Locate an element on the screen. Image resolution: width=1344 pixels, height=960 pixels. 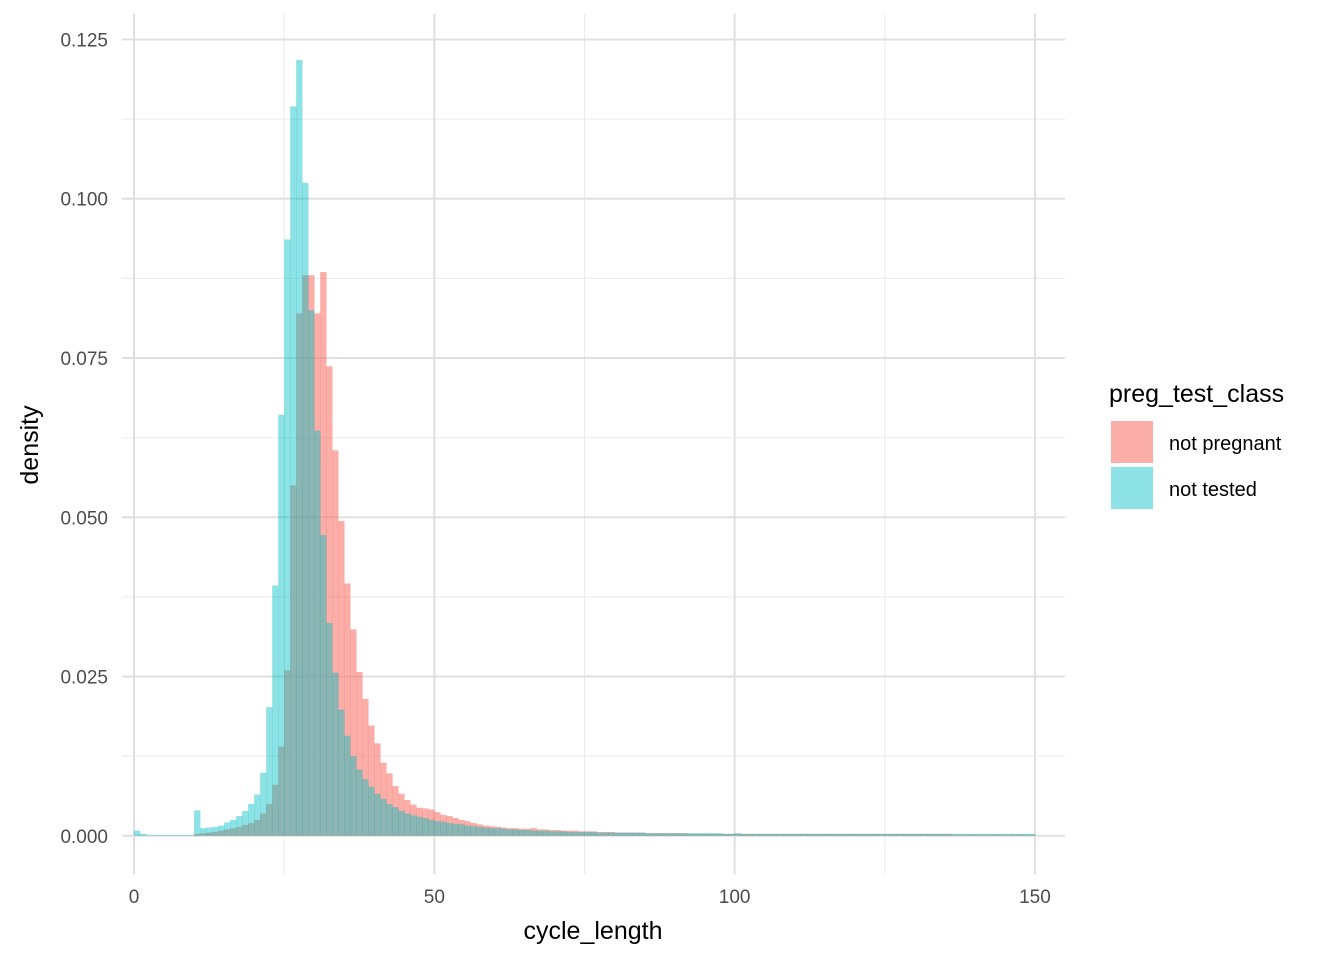
legend-label-not-tested: not tested is located at coordinates (1213, 490).